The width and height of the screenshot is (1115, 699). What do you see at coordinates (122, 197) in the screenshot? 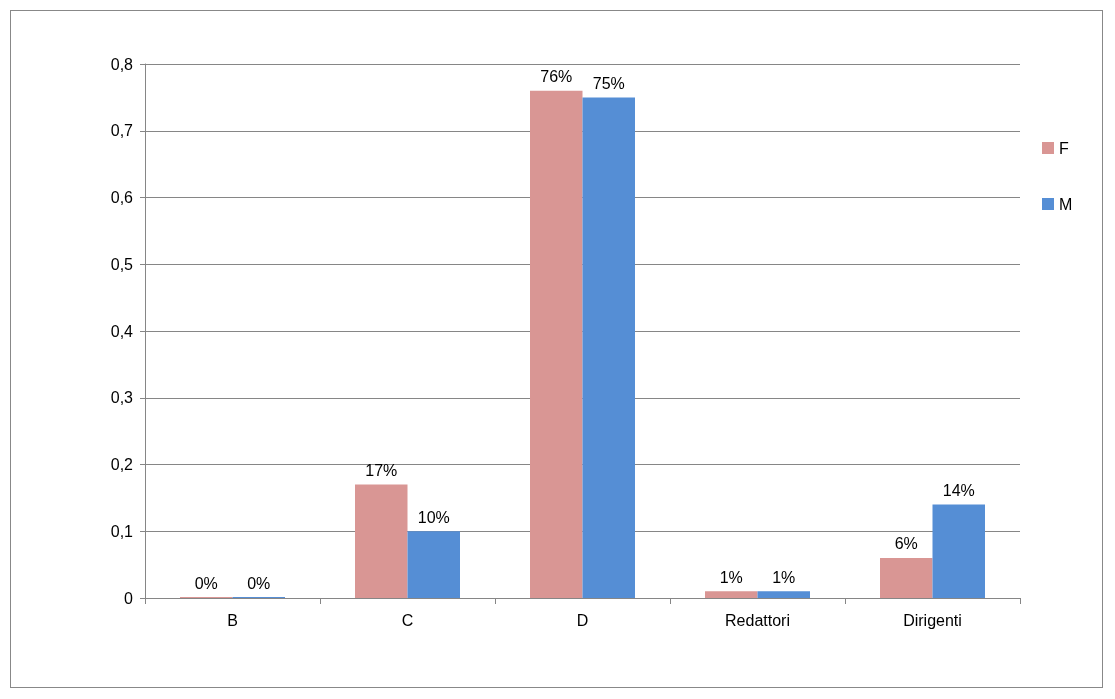
I see `y-tick-label: 0,6` at bounding box center [122, 197].